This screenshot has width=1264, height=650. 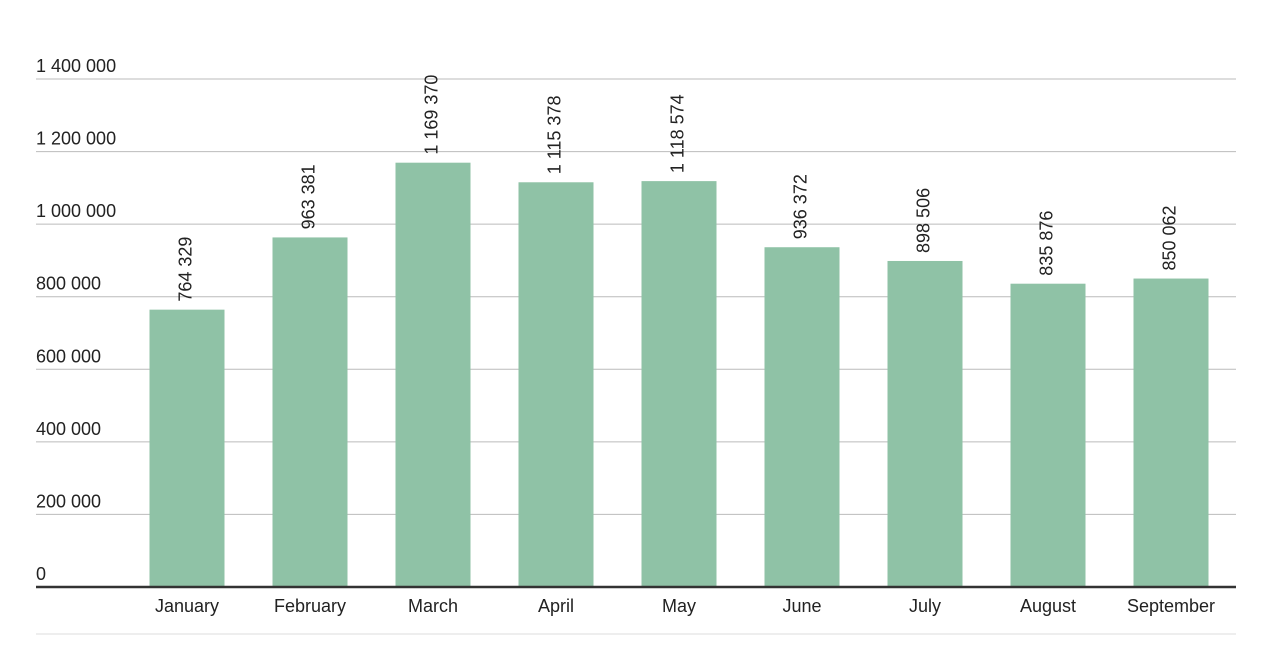 What do you see at coordinates (76, 211) in the screenshot?
I see `y-tick-label: 1 000 000` at bounding box center [76, 211].